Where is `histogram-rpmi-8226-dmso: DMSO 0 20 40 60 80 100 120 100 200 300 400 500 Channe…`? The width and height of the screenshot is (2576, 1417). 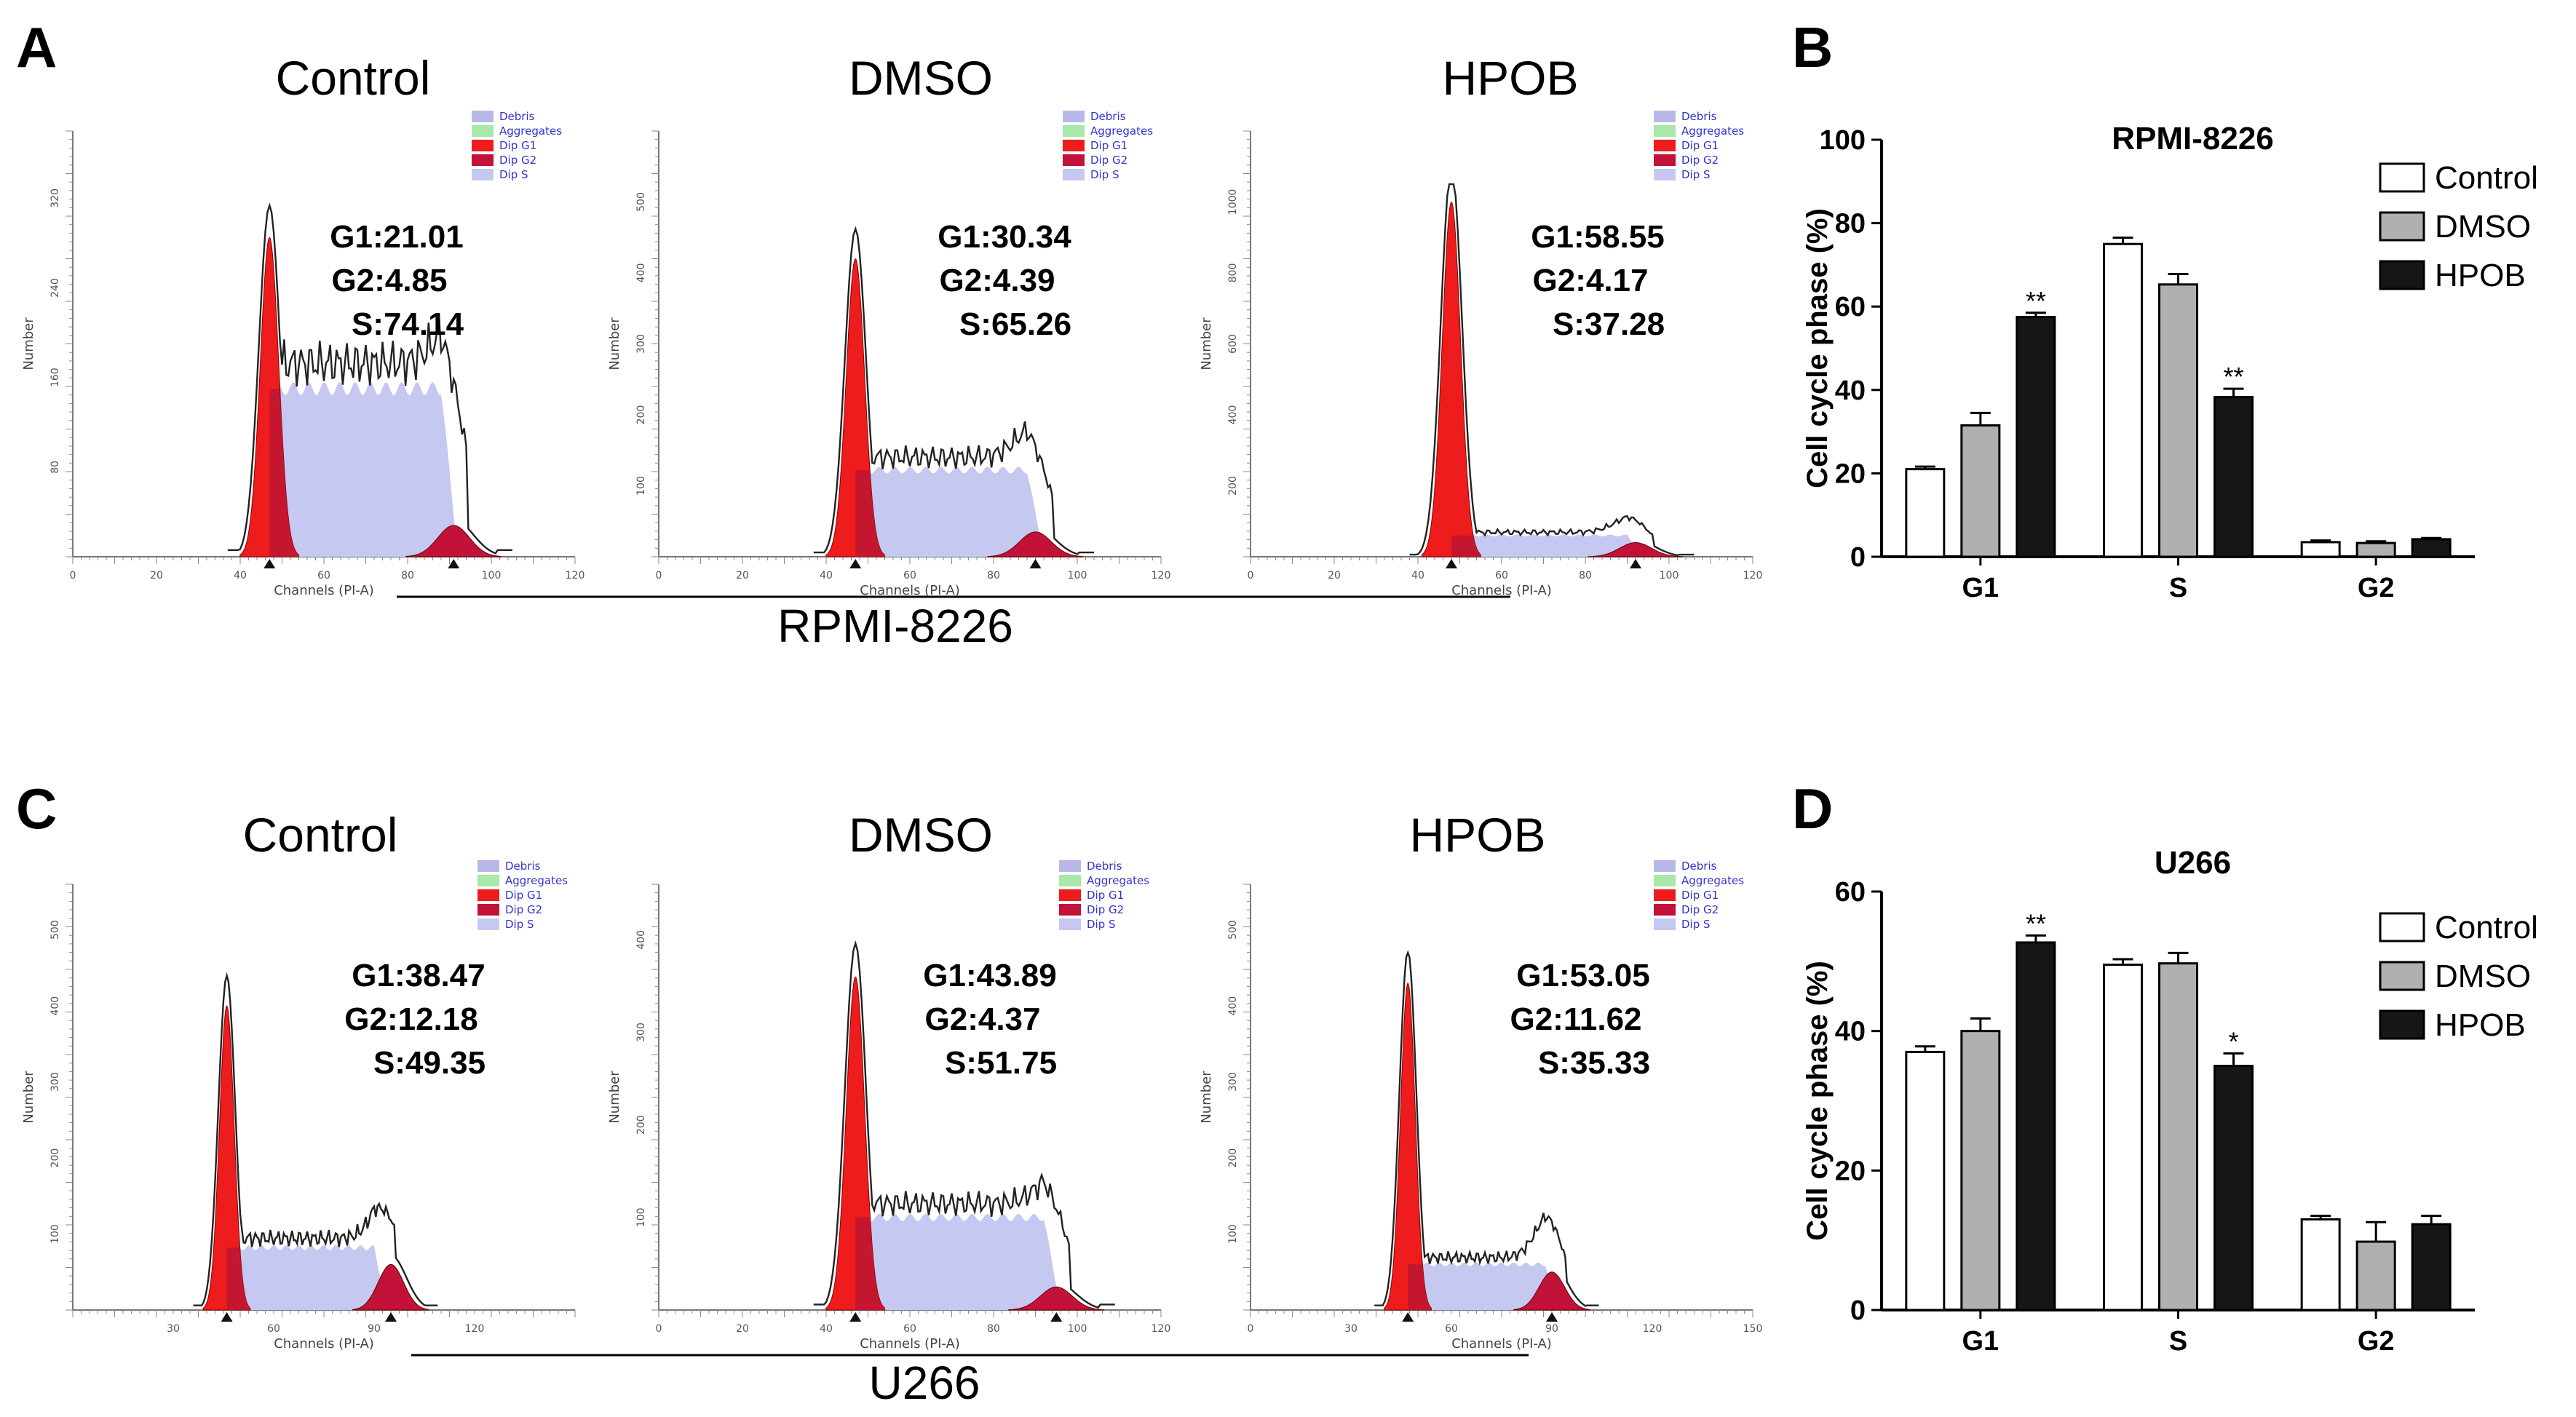 histogram-rpmi-8226-dmso: DMSO 0 20 40 60 80 100 120 100 200 300 400 500 Channe… is located at coordinates (888, 324).